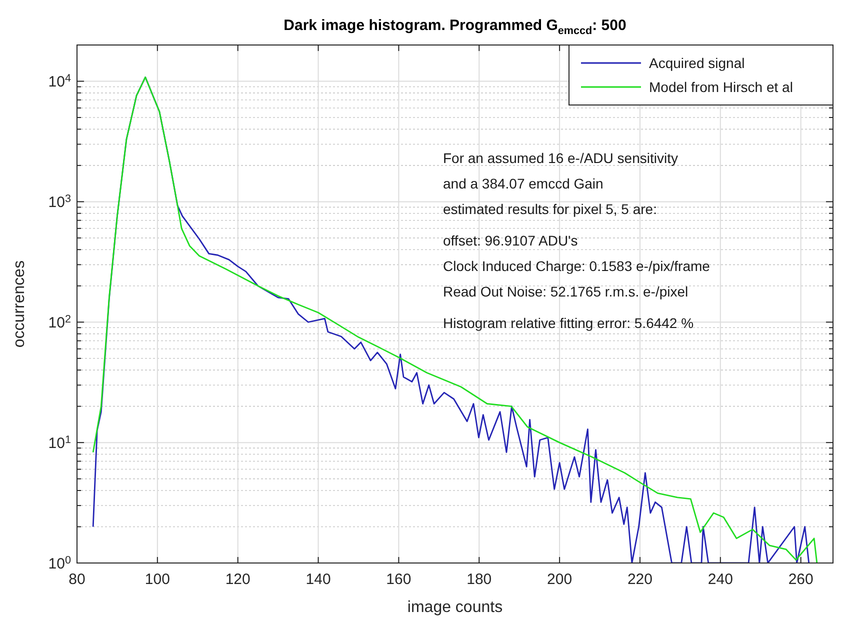 The height and width of the screenshot is (628, 842). Describe the element at coordinates (157, 579) in the screenshot. I see `x-tick-label: 100` at that location.